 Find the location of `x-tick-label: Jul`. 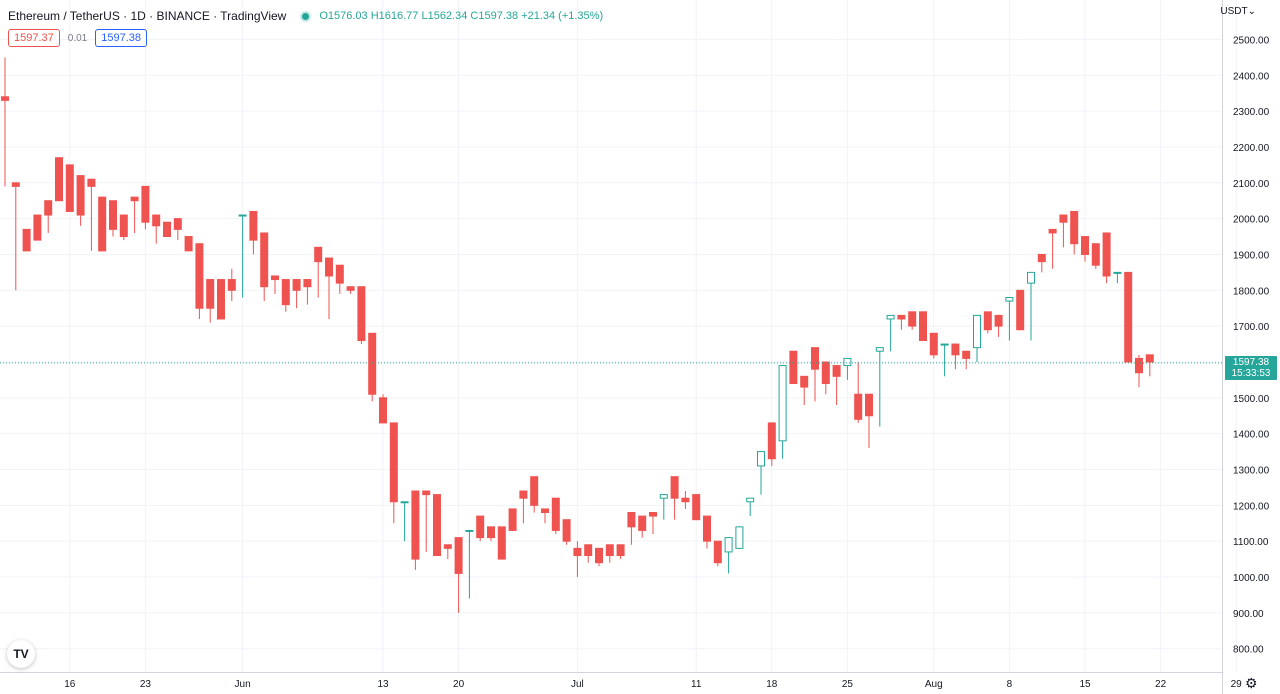

x-tick-label: Jul is located at coordinates (577, 684).